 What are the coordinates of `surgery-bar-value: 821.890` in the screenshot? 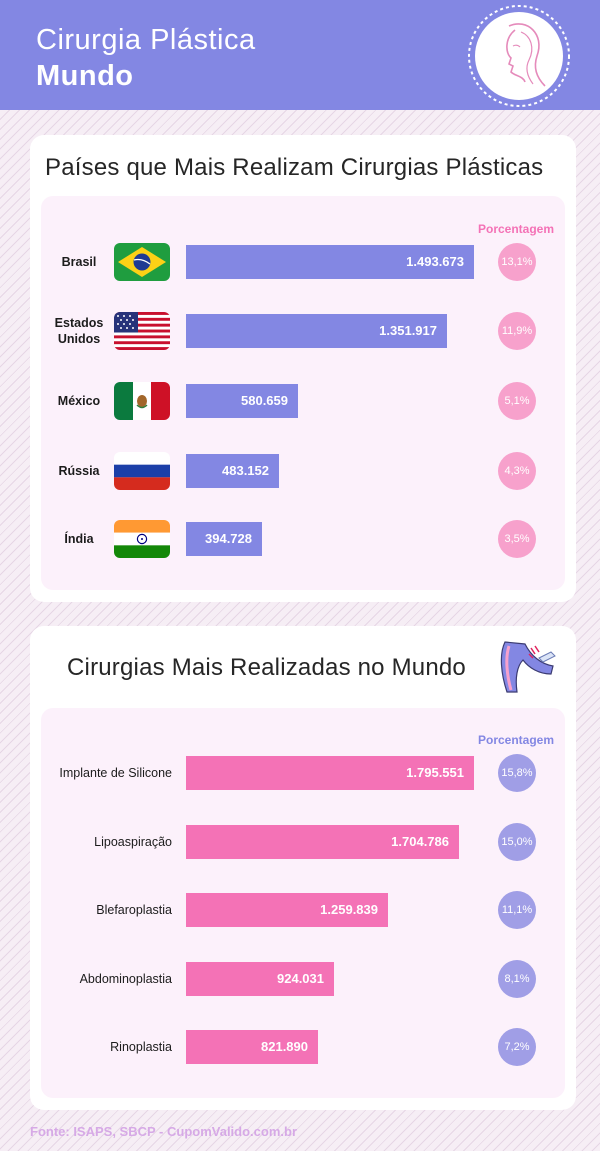 It's located at (284, 1046).